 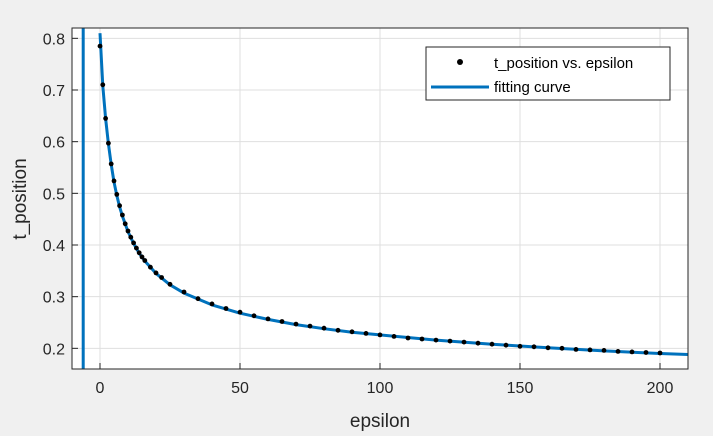 I want to click on legend-box, so click(x=548, y=73).